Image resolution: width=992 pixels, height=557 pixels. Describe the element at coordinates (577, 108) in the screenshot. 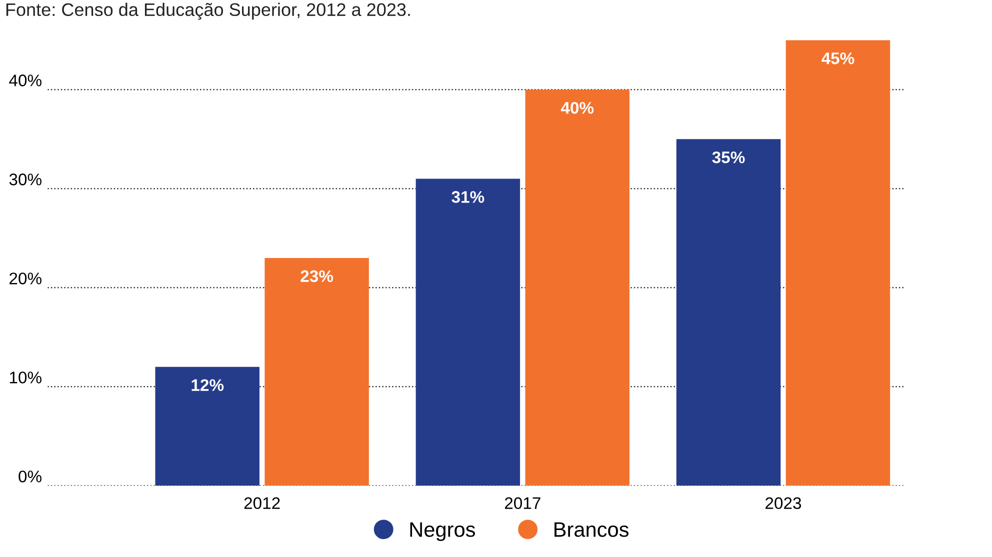

I see `data-label: 40%` at that location.